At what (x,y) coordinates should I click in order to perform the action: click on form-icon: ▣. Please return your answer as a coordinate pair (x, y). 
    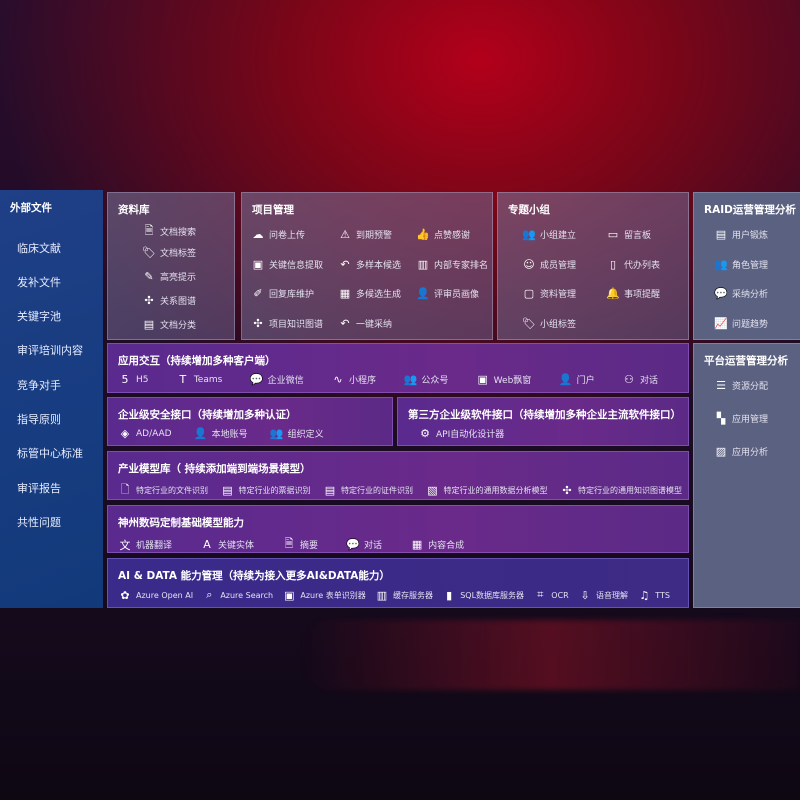
    Looking at the image, I should click on (289, 595).